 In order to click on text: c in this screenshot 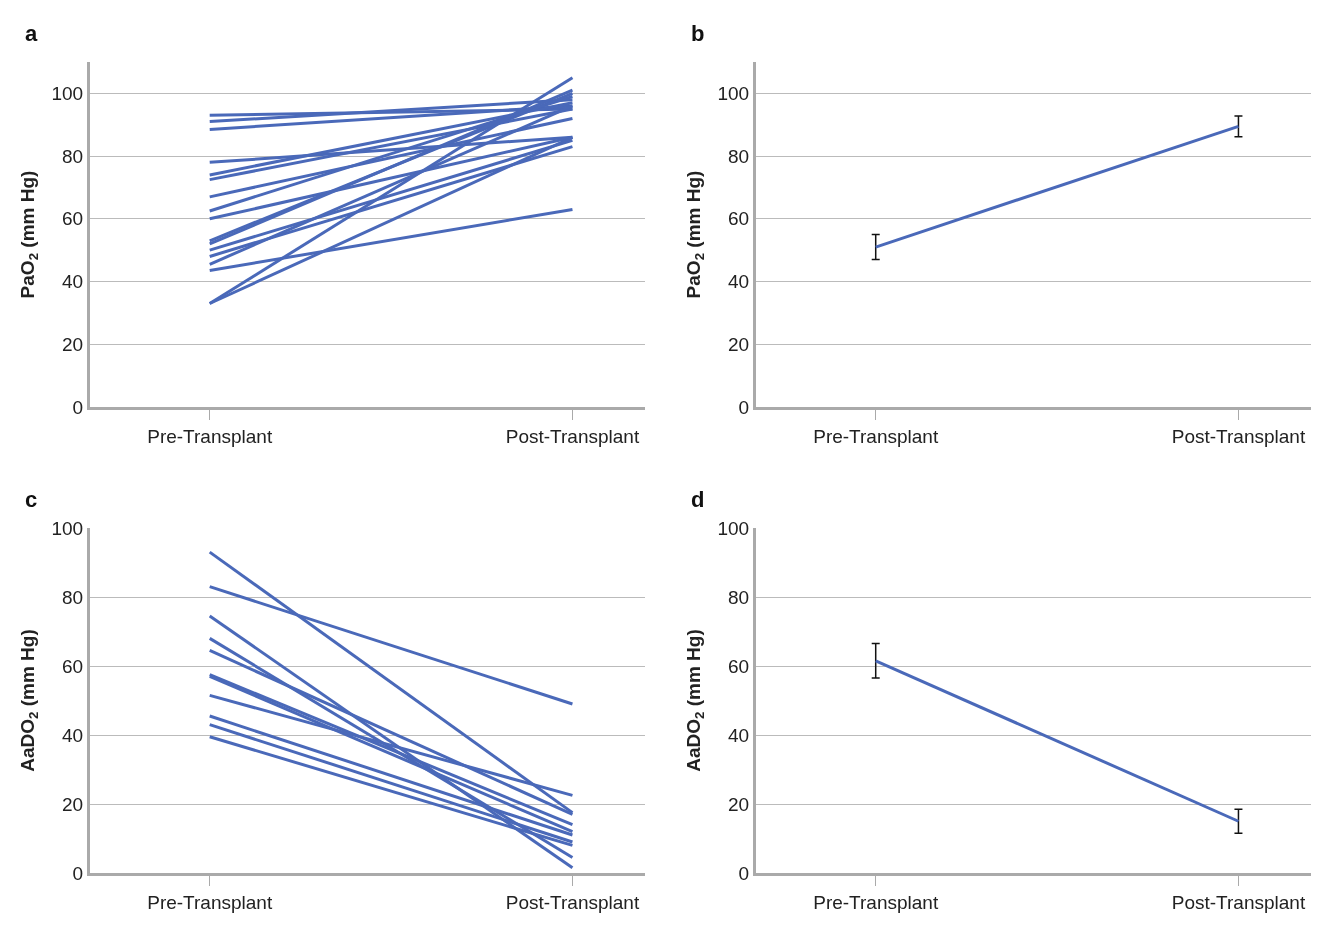, I will do `click(31, 499)`.